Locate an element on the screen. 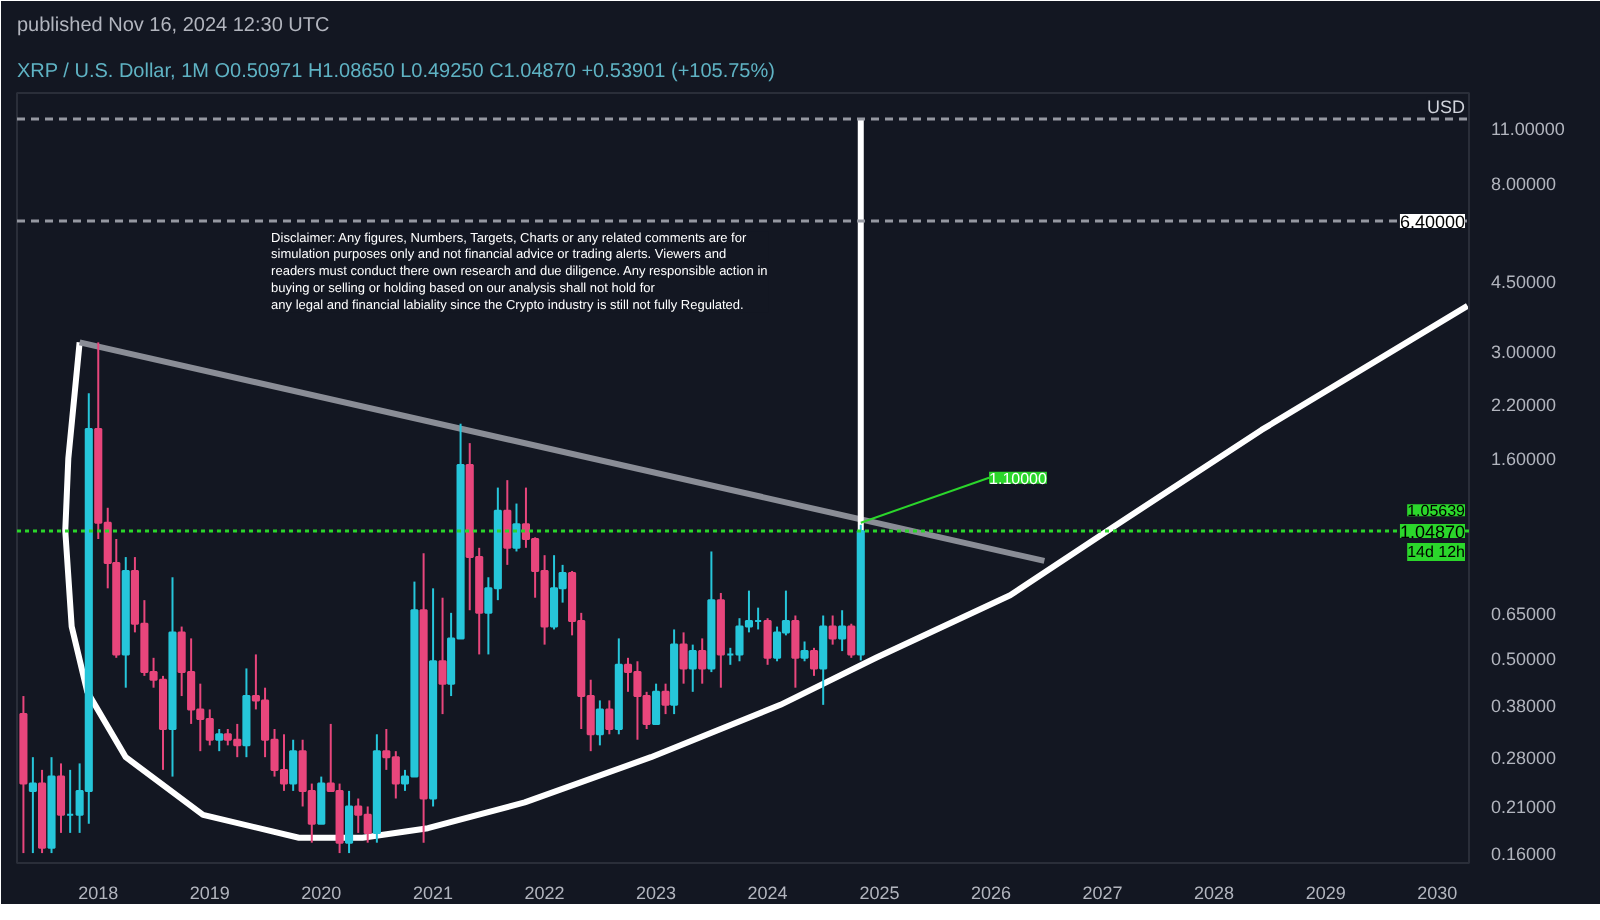 The height and width of the screenshot is (920, 1600). chart-subtitle: published Nov 16, 2024 12:30 UTC is located at coordinates (173, 26).